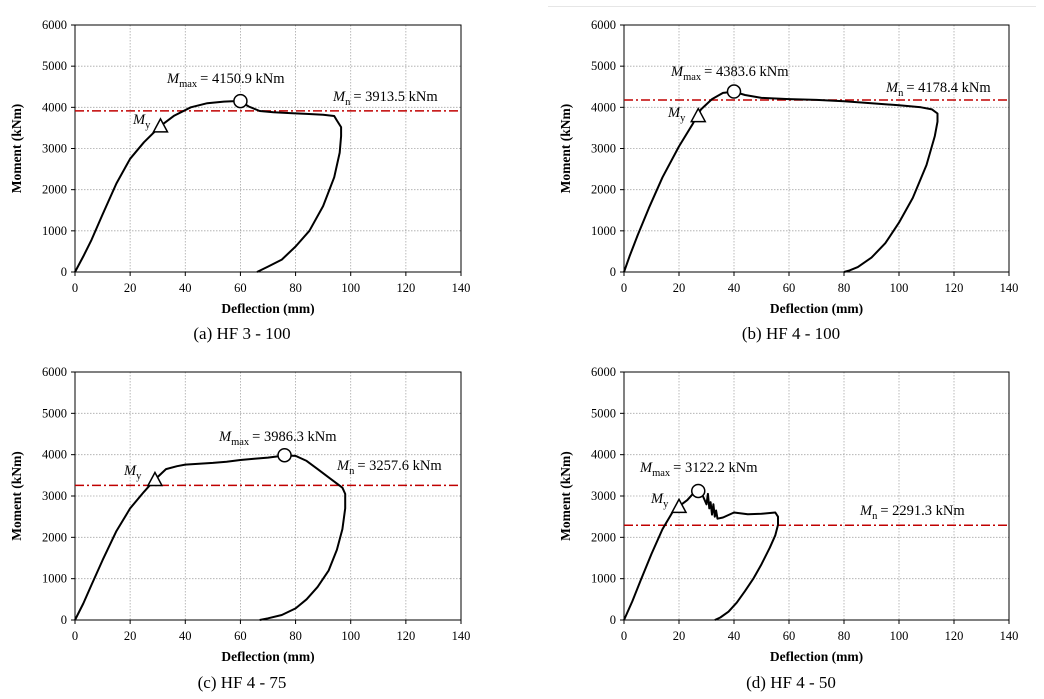  What do you see at coordinates (242, 79) in the screenshot?
I see `max-moment-annotation-value: = 4150.9 kNm` at bounding box center [242, 79].